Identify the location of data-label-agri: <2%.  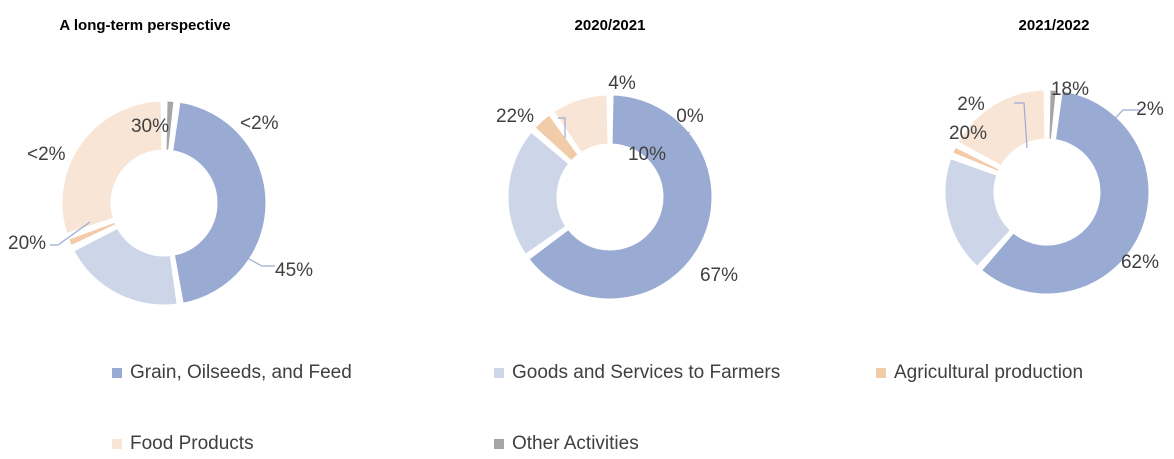
(46, 154).